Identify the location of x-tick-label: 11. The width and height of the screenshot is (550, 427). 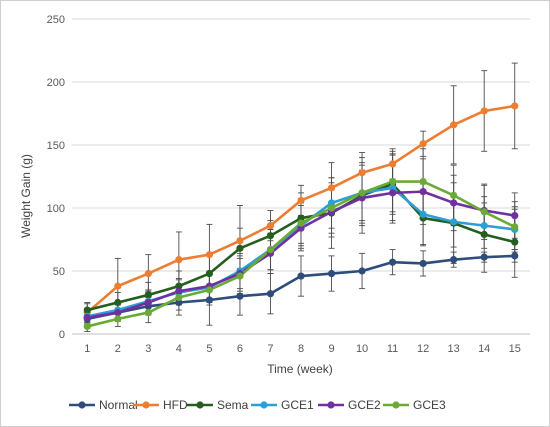
(392, 349).